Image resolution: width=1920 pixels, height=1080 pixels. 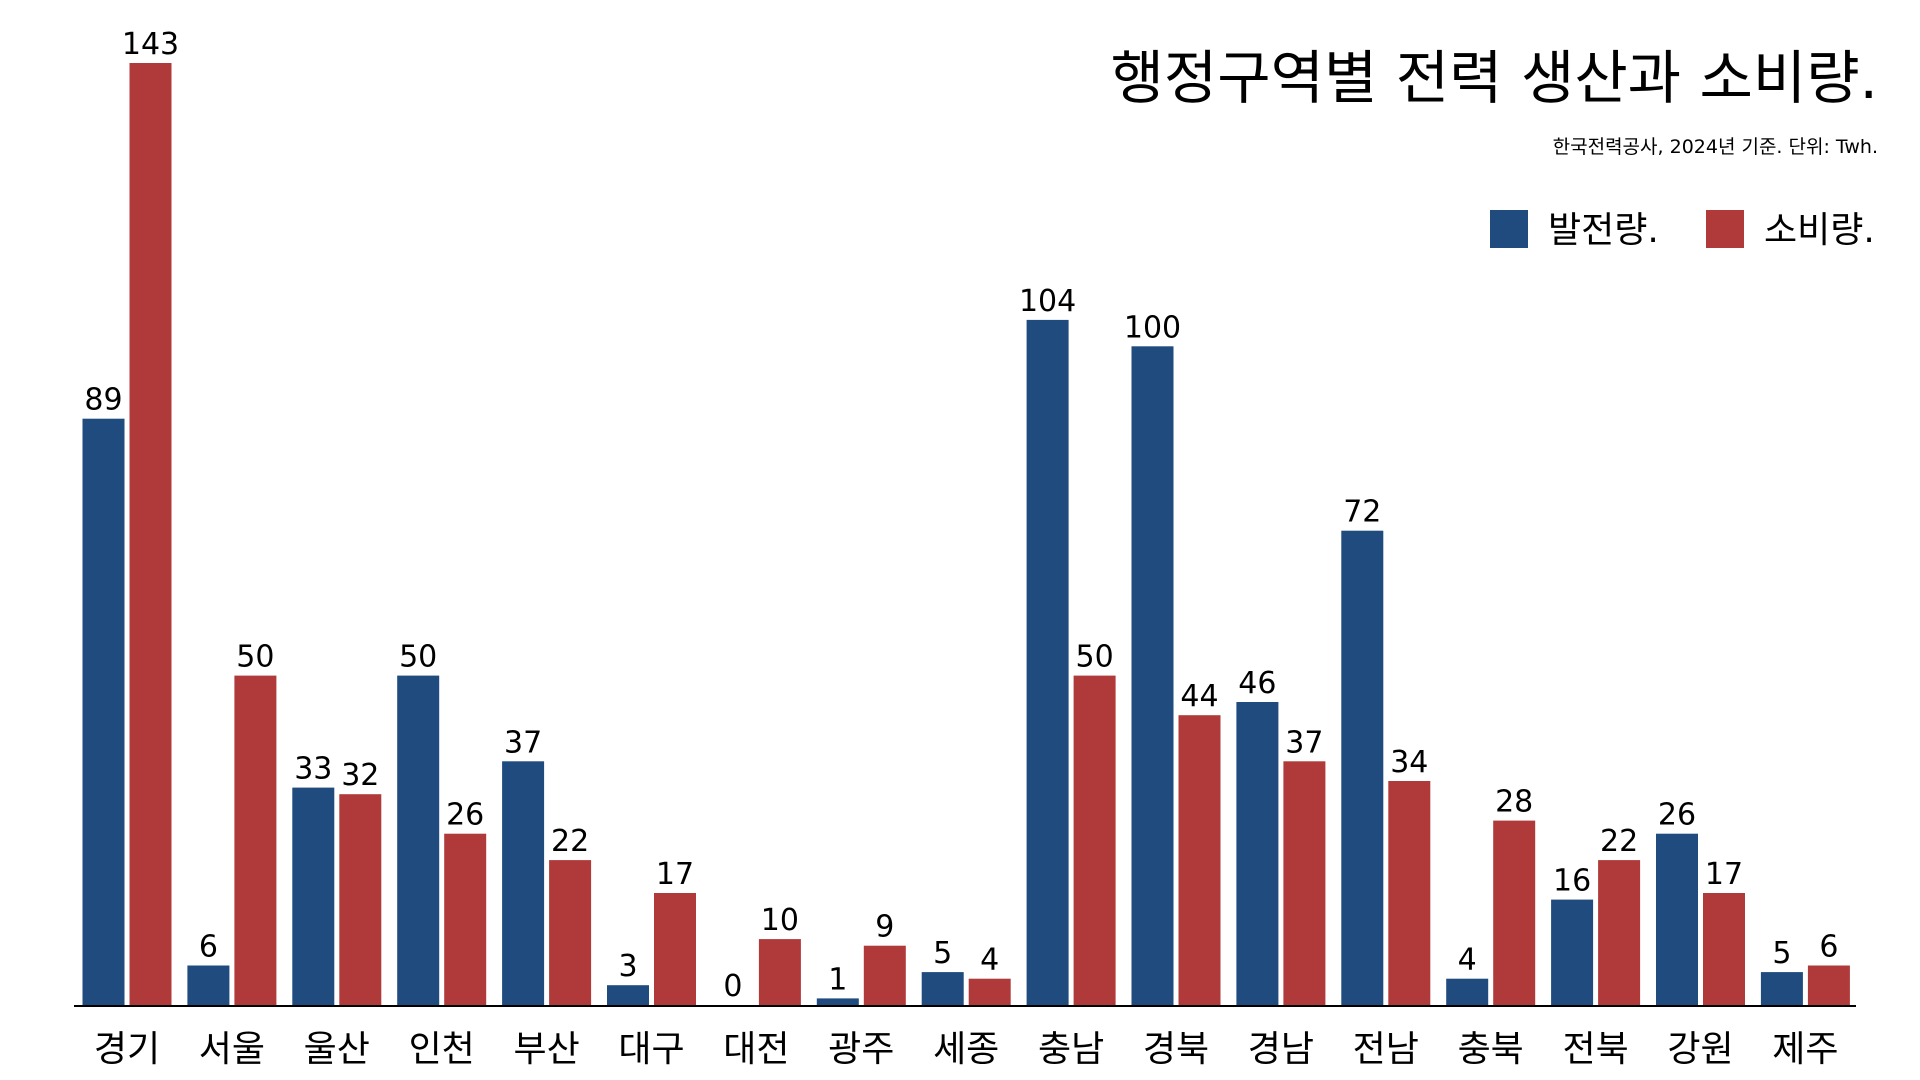 What do you see at coordinates (1071, 1049) in the screenshot?
I see `x-tick-label-9: 충남` at bounding box center [1071, 1049].